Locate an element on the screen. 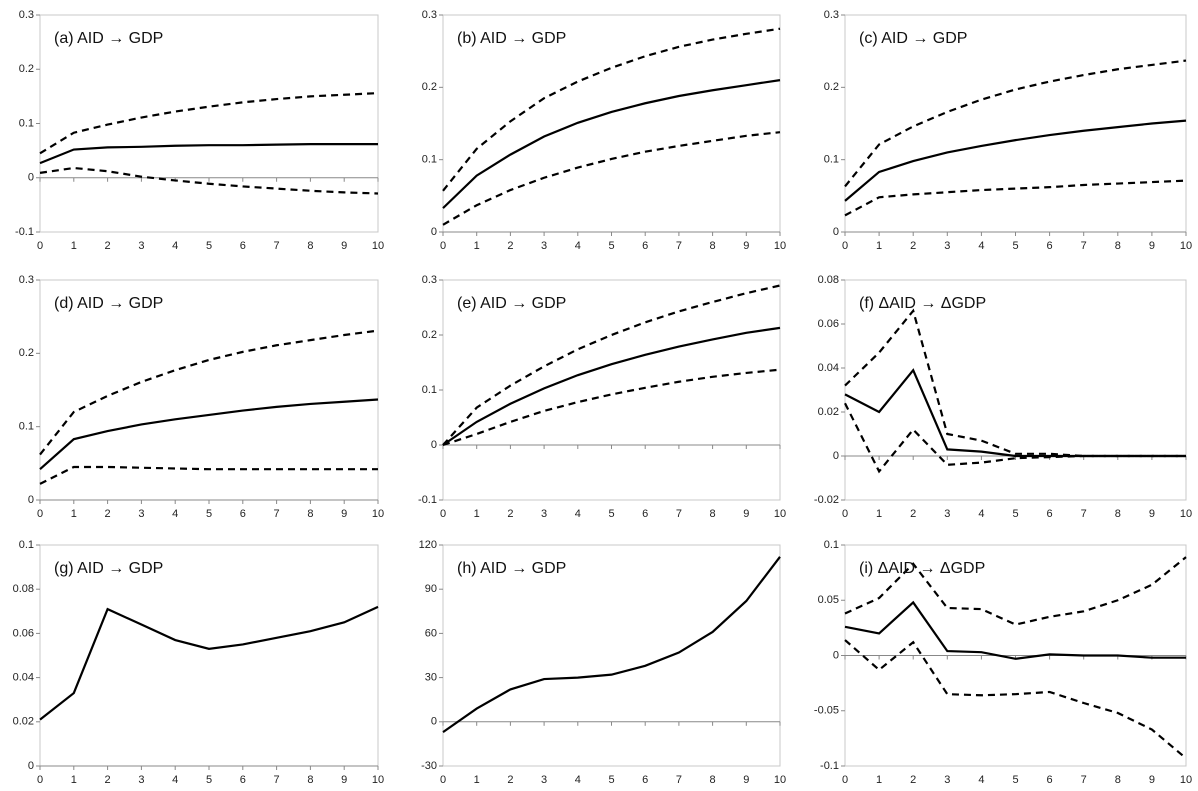  y-tick-label: -0.02 is located at coordinates (826, 500).